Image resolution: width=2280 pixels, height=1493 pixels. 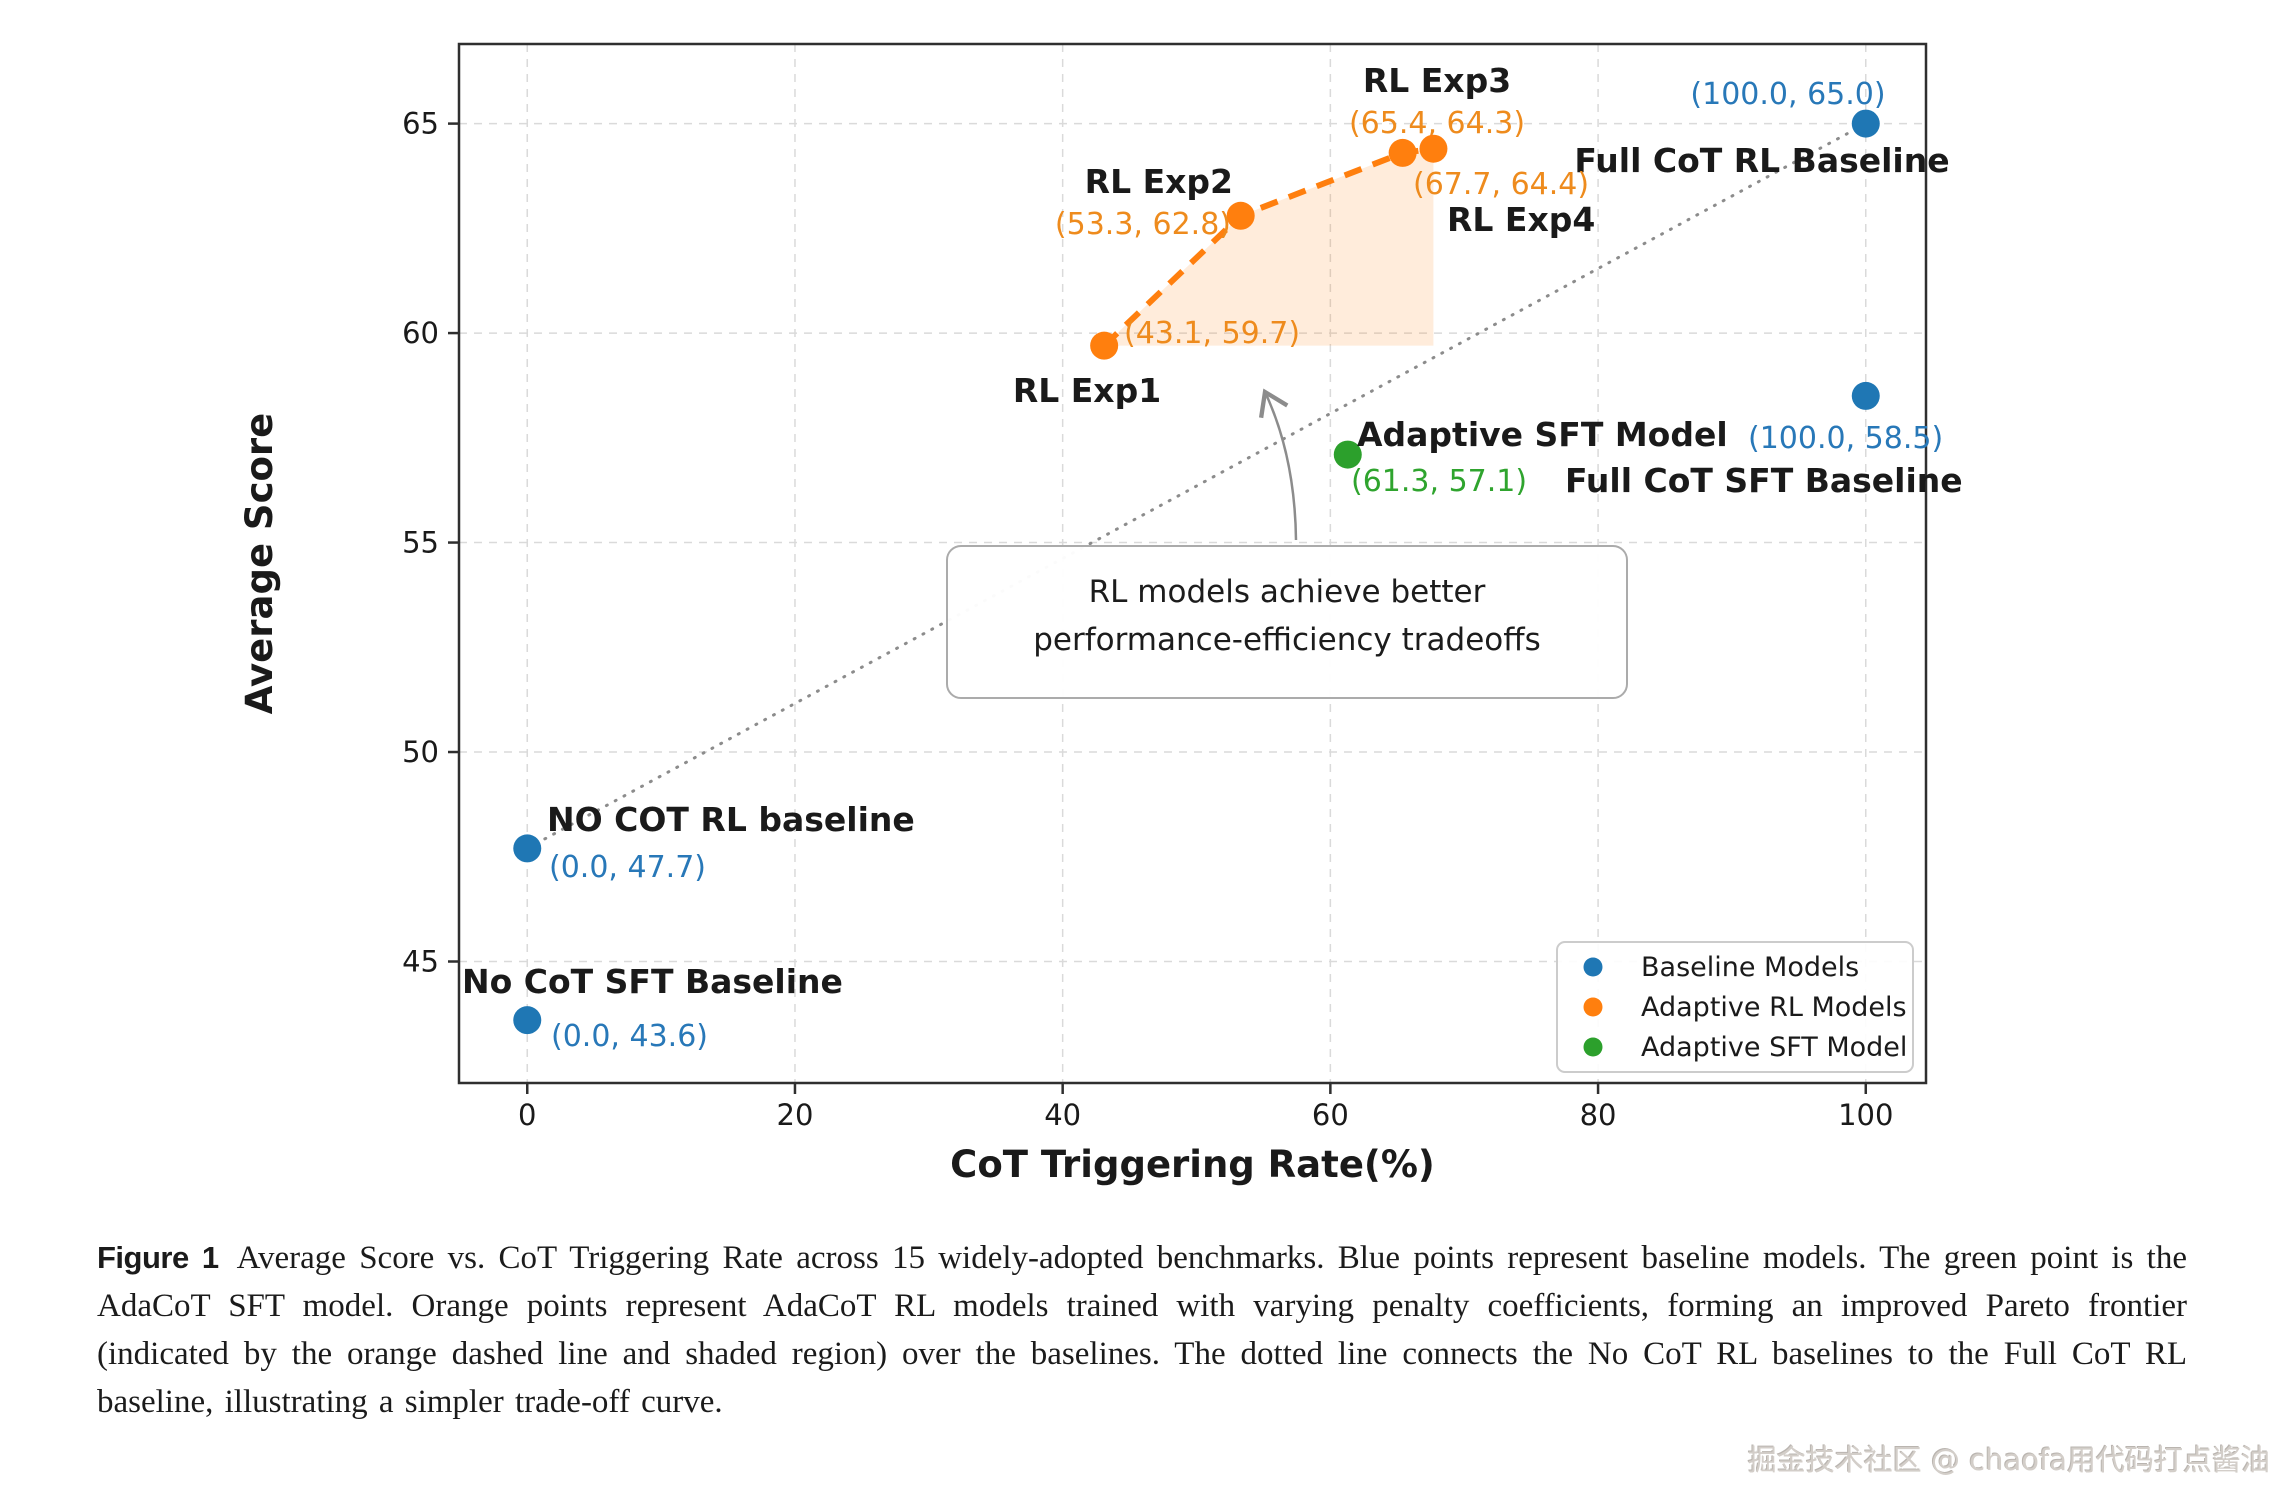 What do you see at coordinates (1764, 480) in the screenshot?
I see `point-label-full-cot-sft-baseline: Full CoT SFT Baseline` at bounding box center [1764, 480].